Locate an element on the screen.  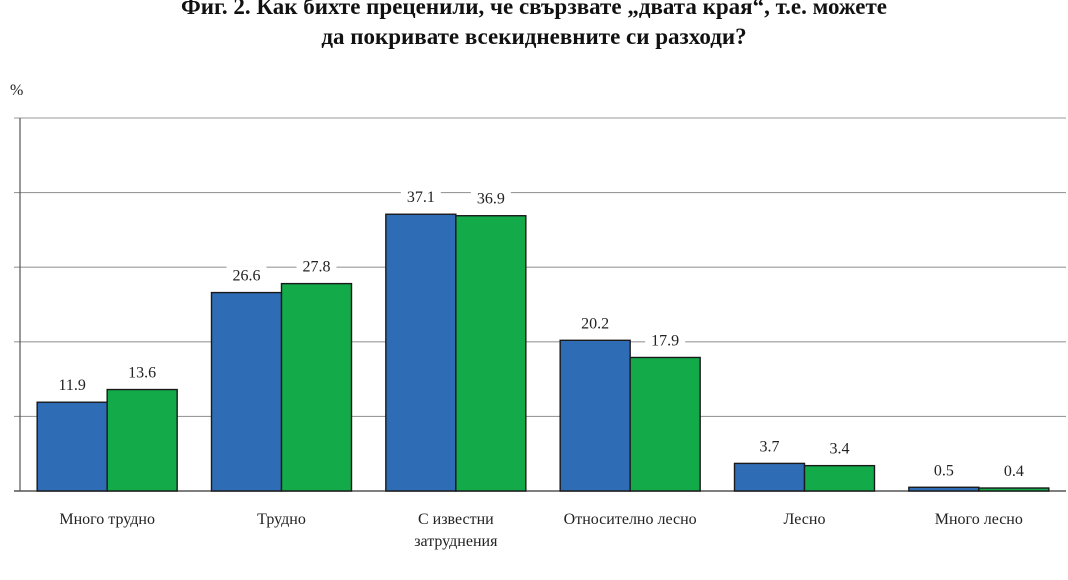
category-label: Много трудно is located at coordinates (107, 519).